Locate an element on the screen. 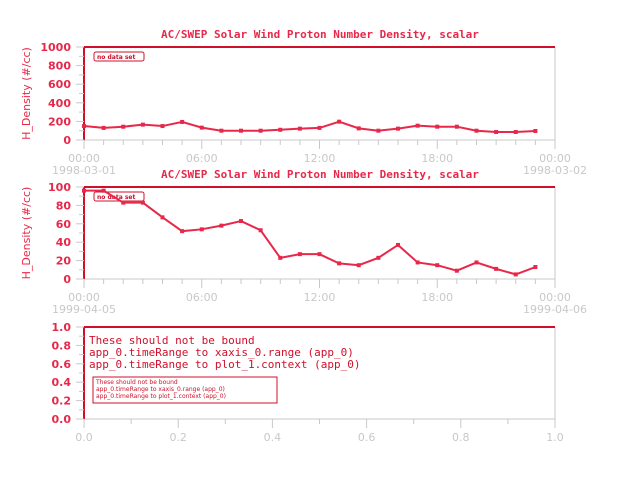 The height and width of the screenshot is (480, 640). y-tick-label: 100 is located at coordinates (59, 187).